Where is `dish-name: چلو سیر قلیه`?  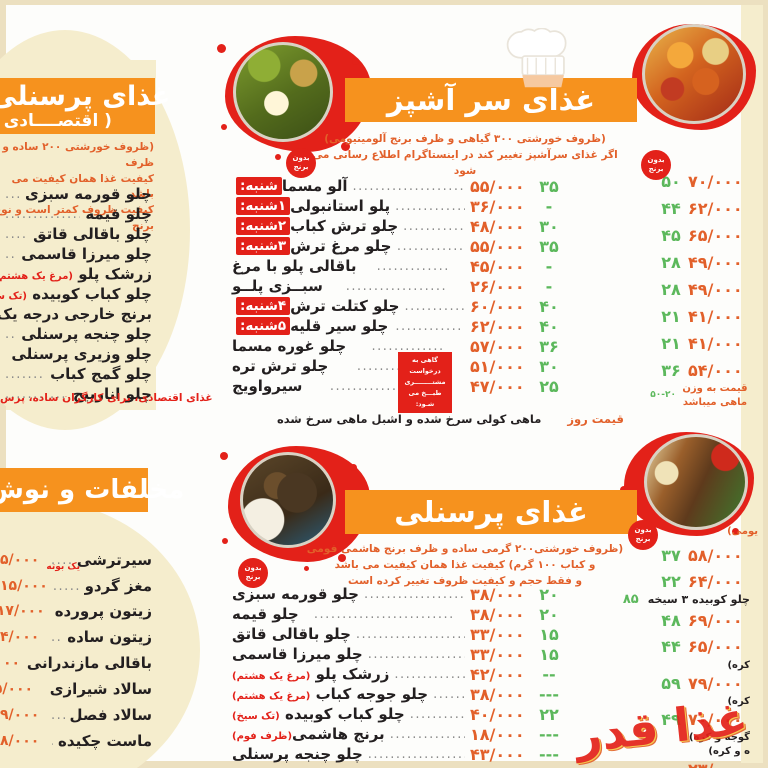
dish-name: چلو سیر قلیه is located at coordinates (339, 326).